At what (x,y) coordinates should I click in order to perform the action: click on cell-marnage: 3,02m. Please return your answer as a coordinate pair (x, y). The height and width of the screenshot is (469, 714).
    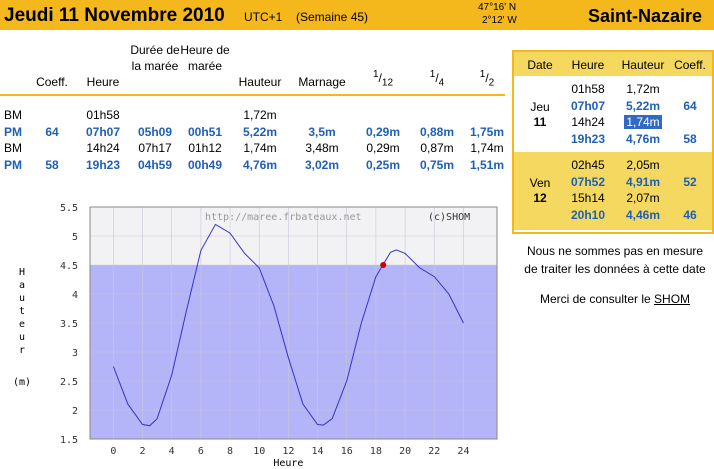
    Looking at the image, I should click on (322, 164).